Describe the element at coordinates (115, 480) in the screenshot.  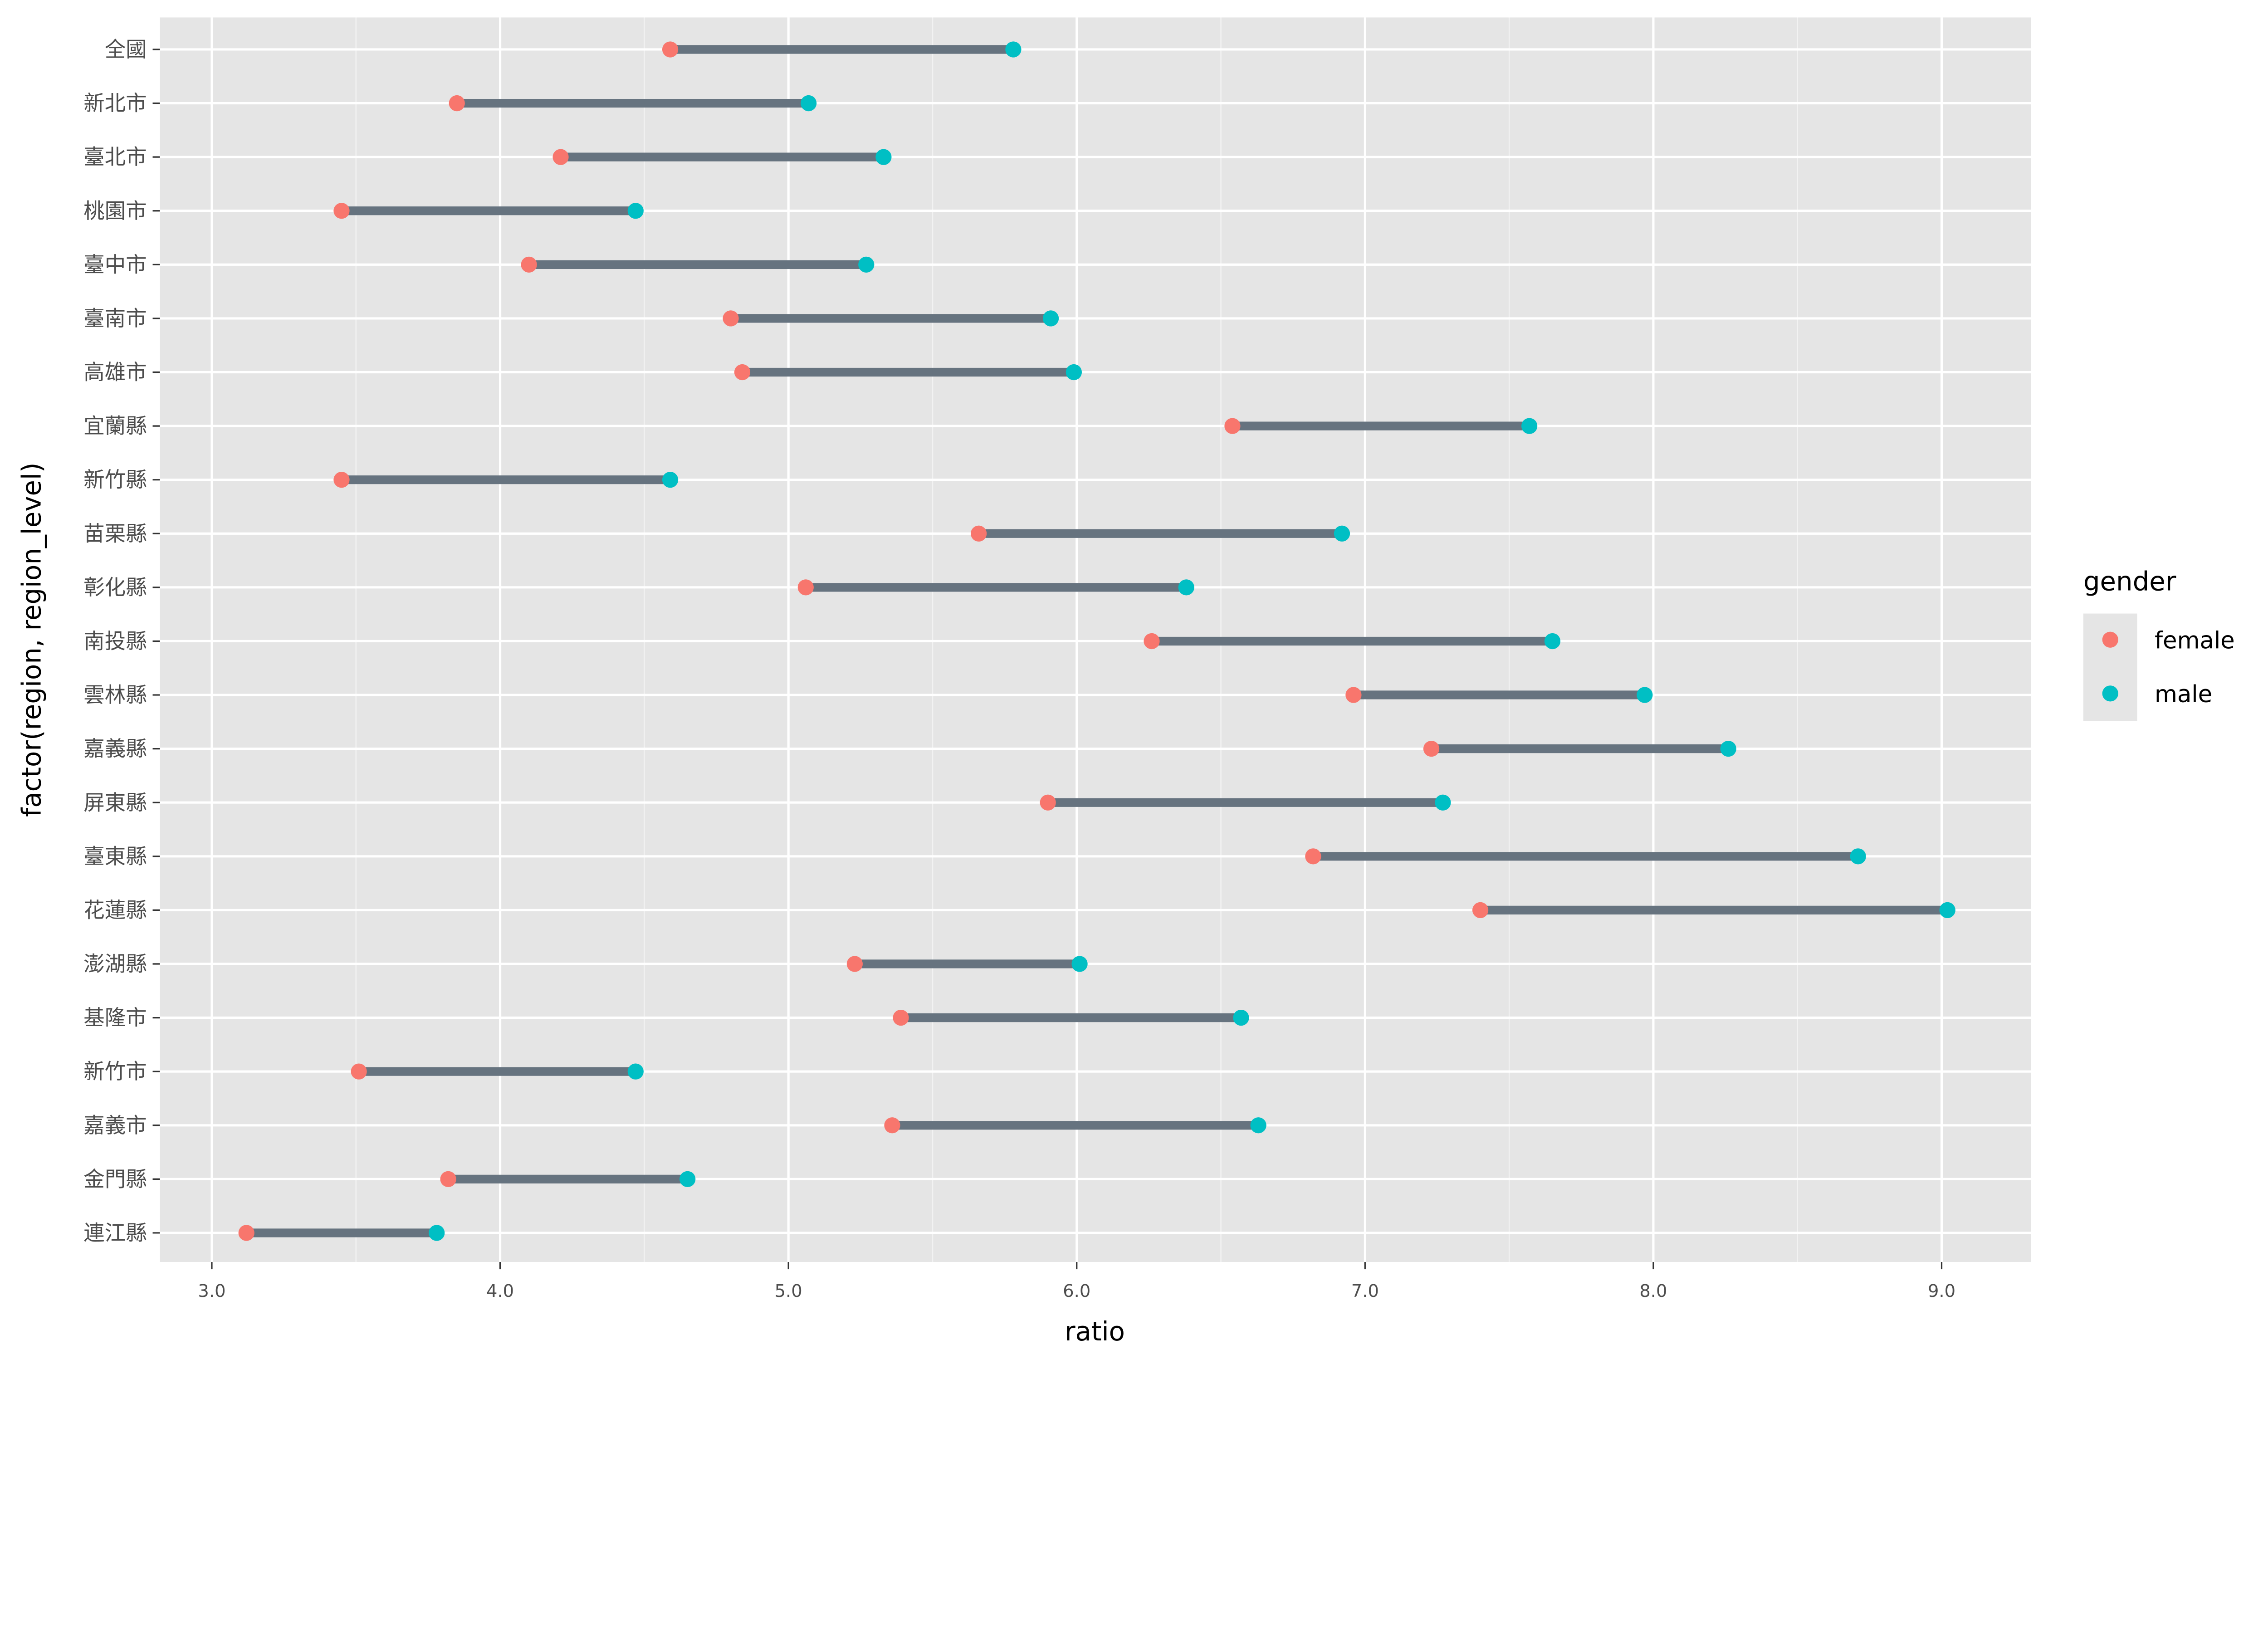
I see `y-tick-label: 新竹縣` at that location.